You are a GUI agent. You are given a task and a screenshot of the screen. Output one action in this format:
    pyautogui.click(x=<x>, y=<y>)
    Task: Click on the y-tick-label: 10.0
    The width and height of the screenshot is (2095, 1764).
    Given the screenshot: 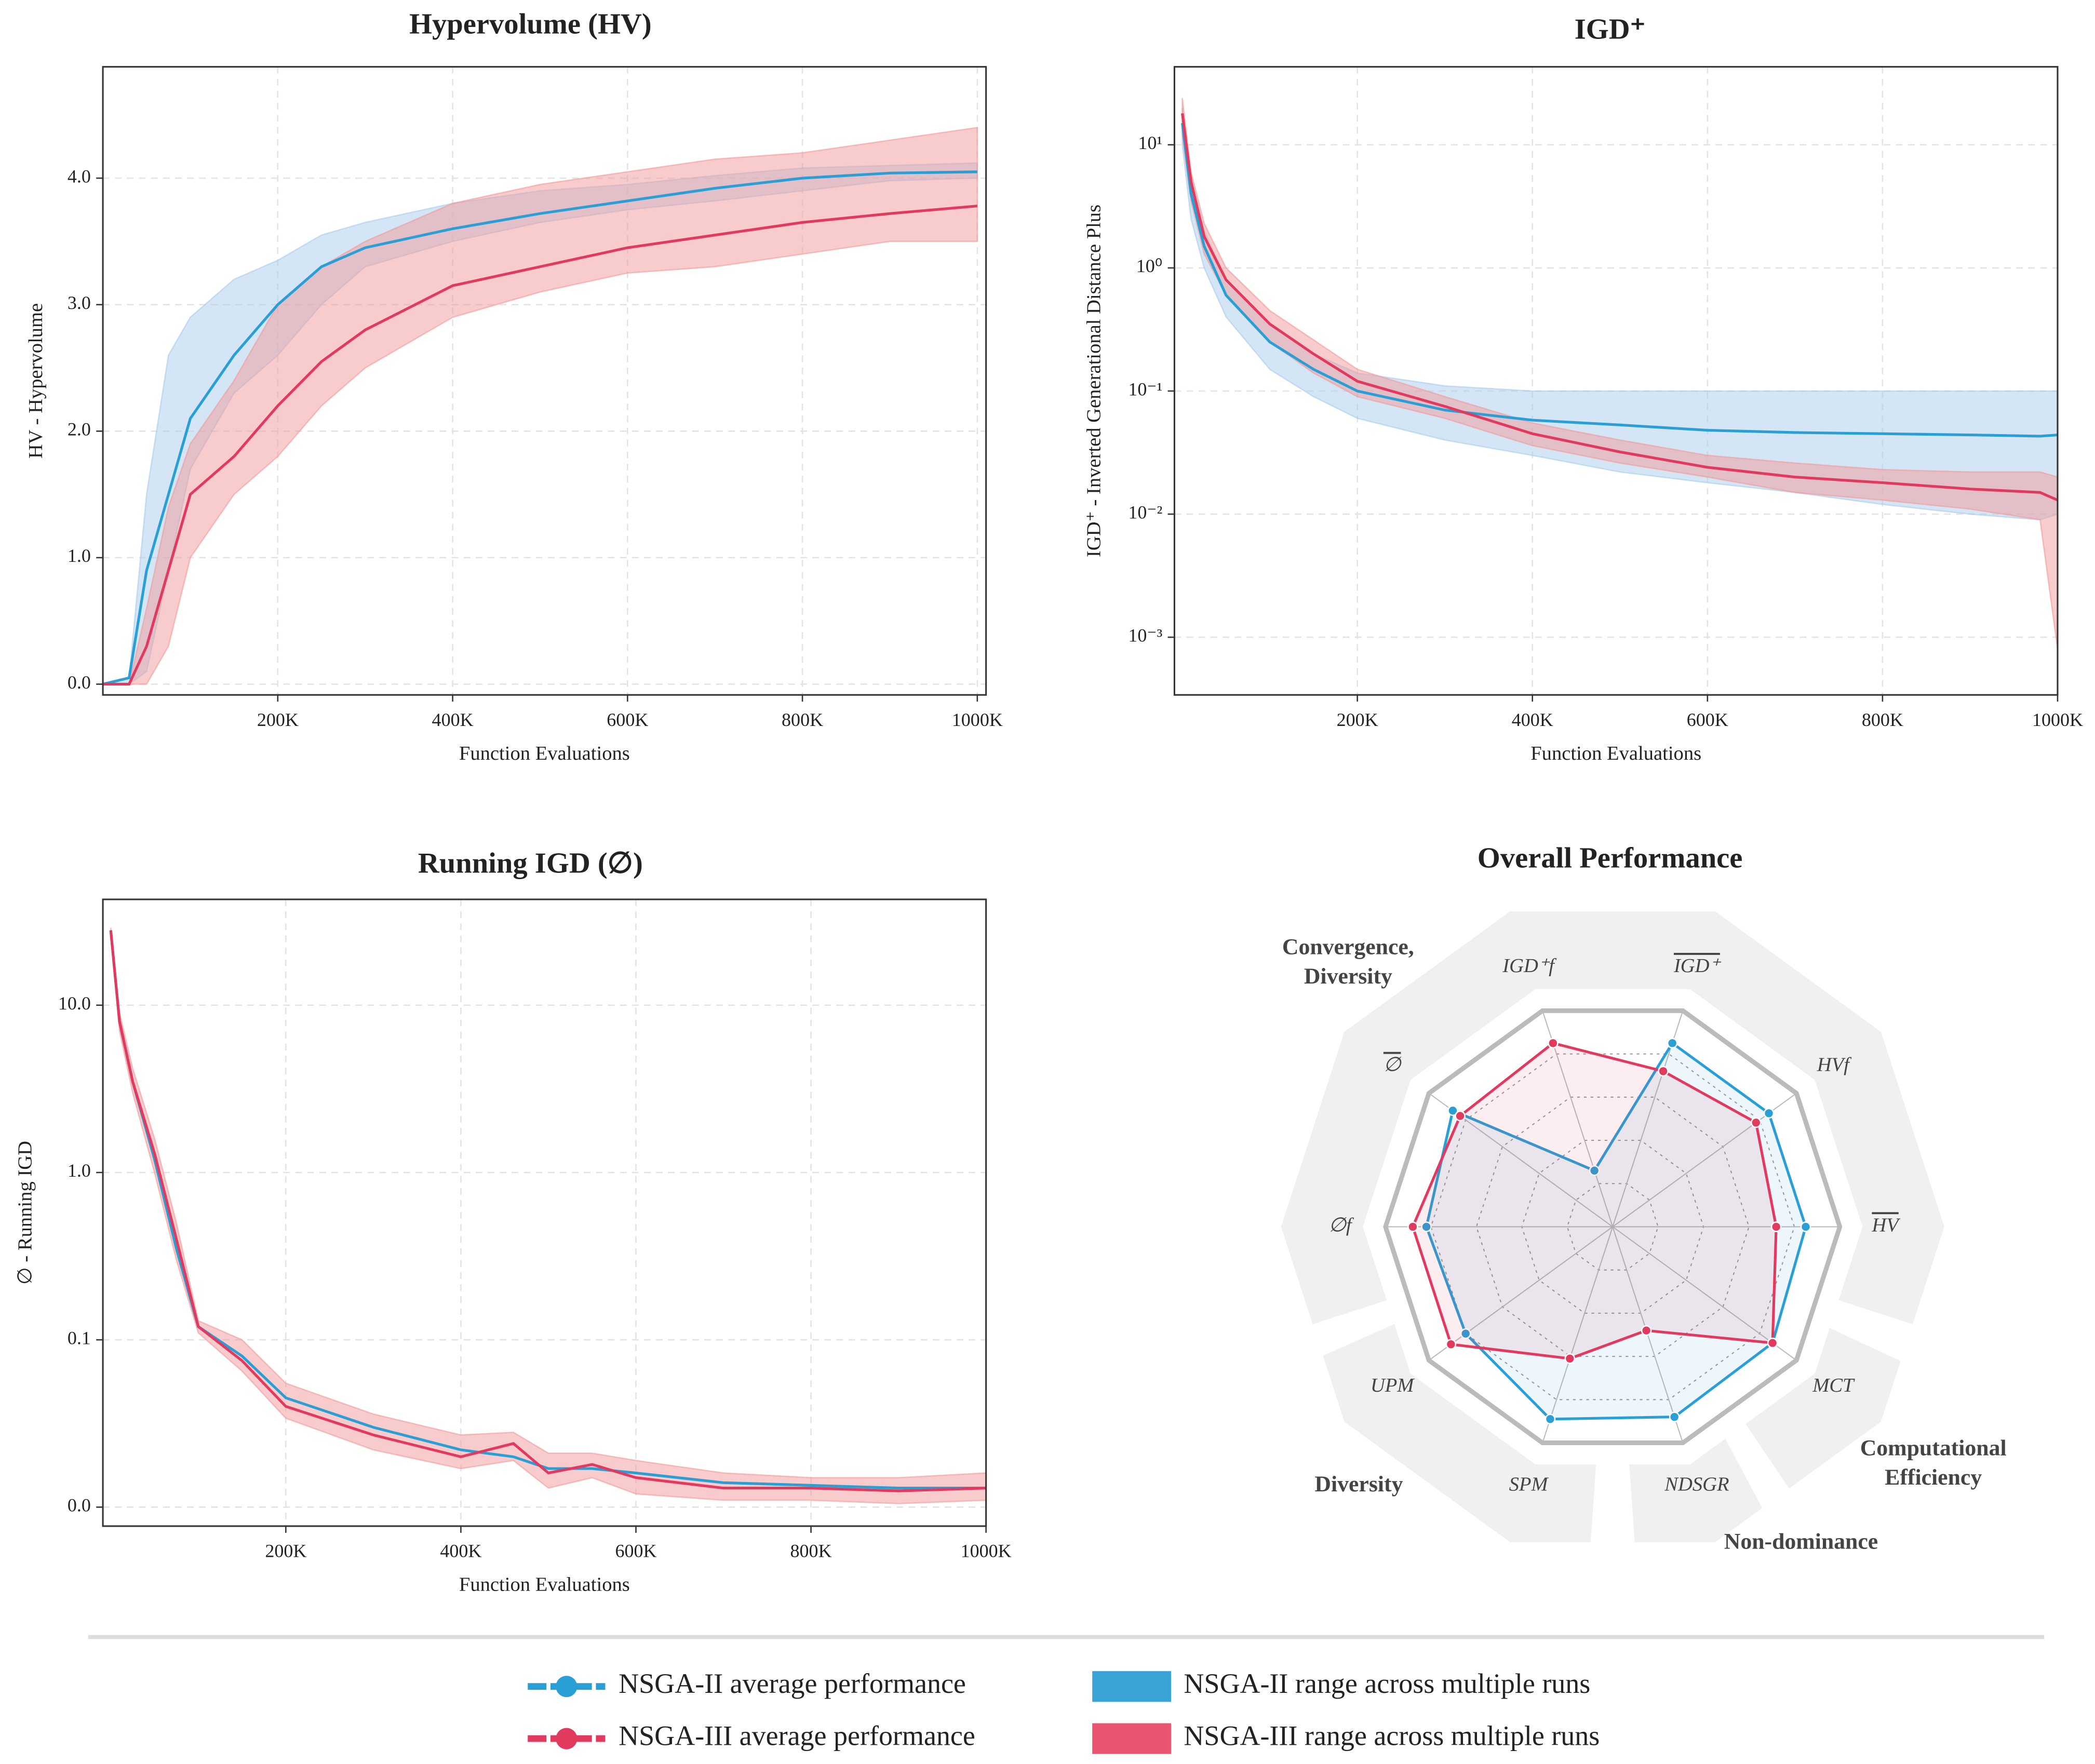 What is the action you would take?
    pyautogui.click(x=74, y=1004)
    